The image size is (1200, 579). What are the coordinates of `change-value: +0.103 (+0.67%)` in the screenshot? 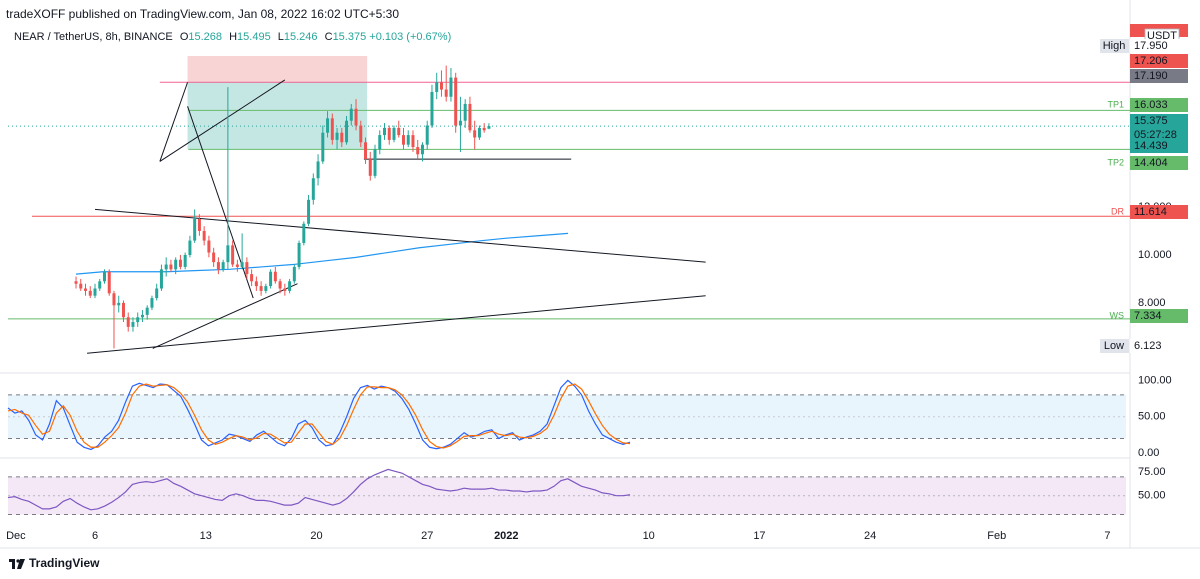 It's located at (410, 37).